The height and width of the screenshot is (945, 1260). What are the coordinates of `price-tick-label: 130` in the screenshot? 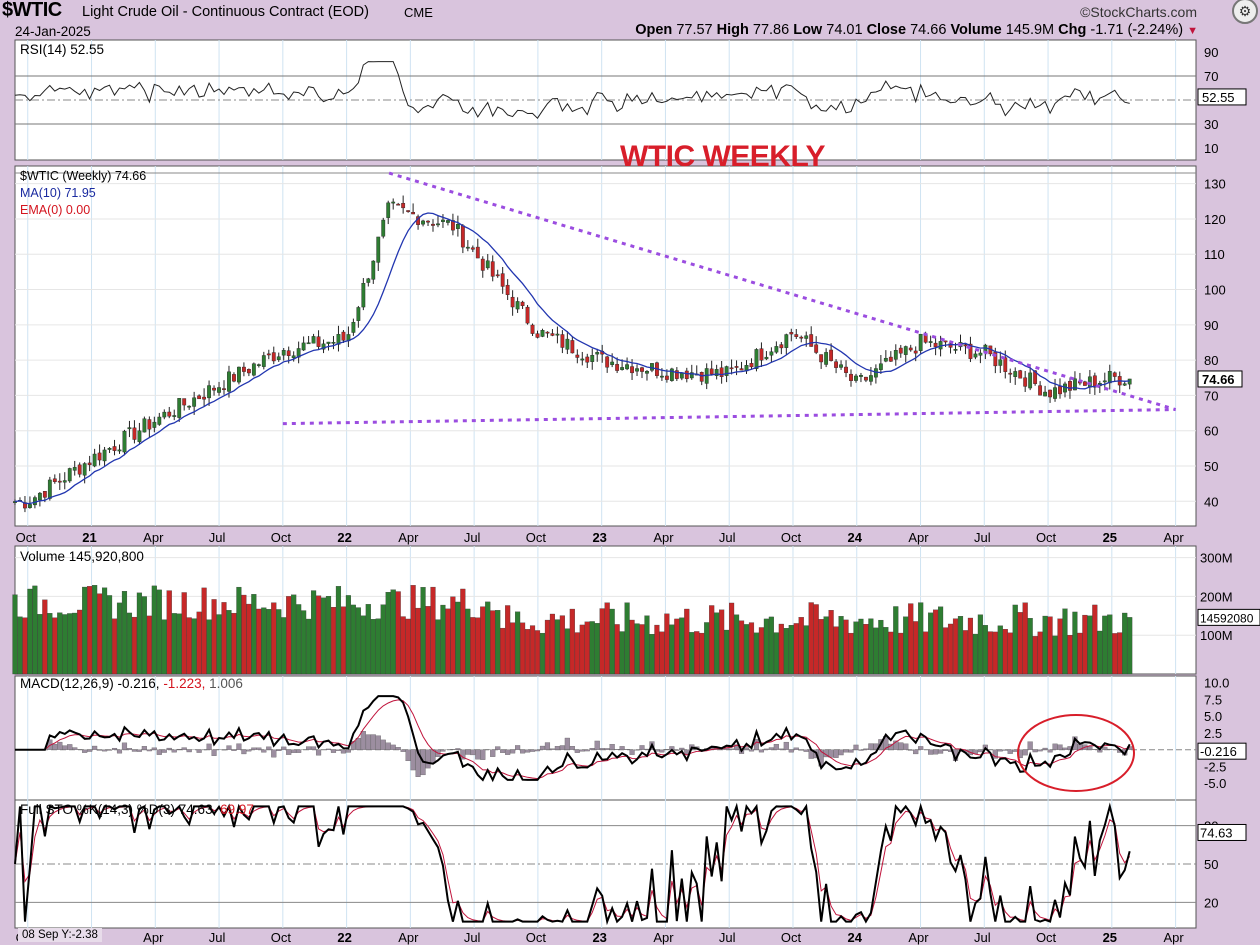 It's located at (1215, 184).